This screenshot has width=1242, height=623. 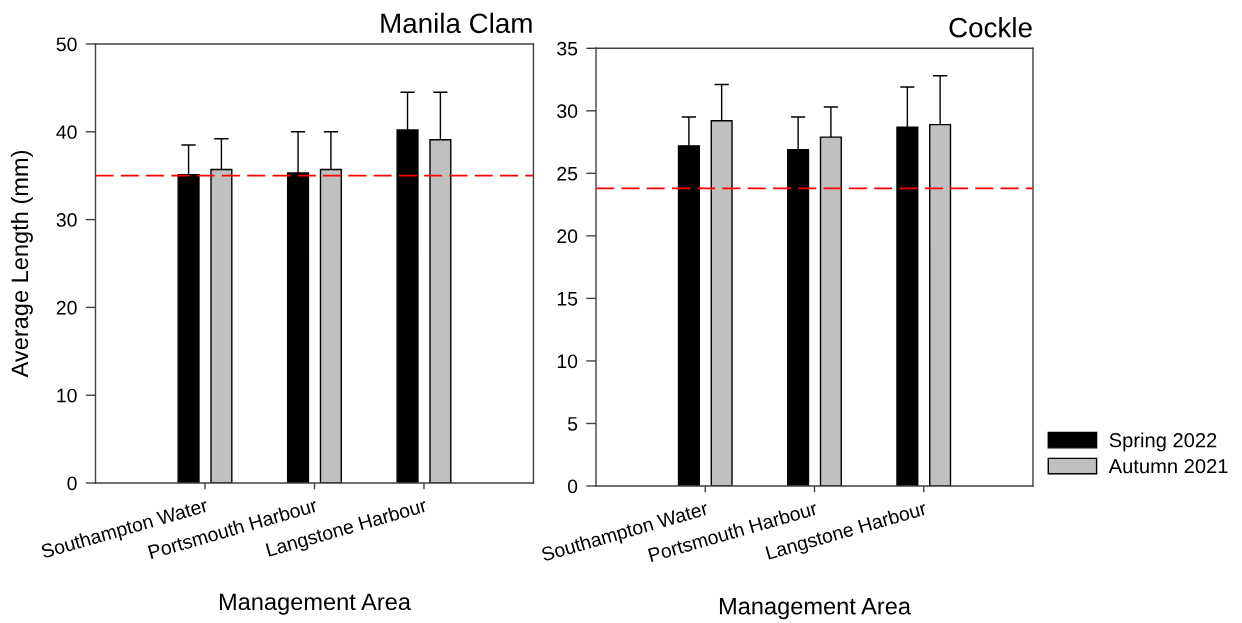 What do you see at coordinates (567, 299) in the screenshot?
I see `y-tick-label: 15` at bounding box center [567, 299].